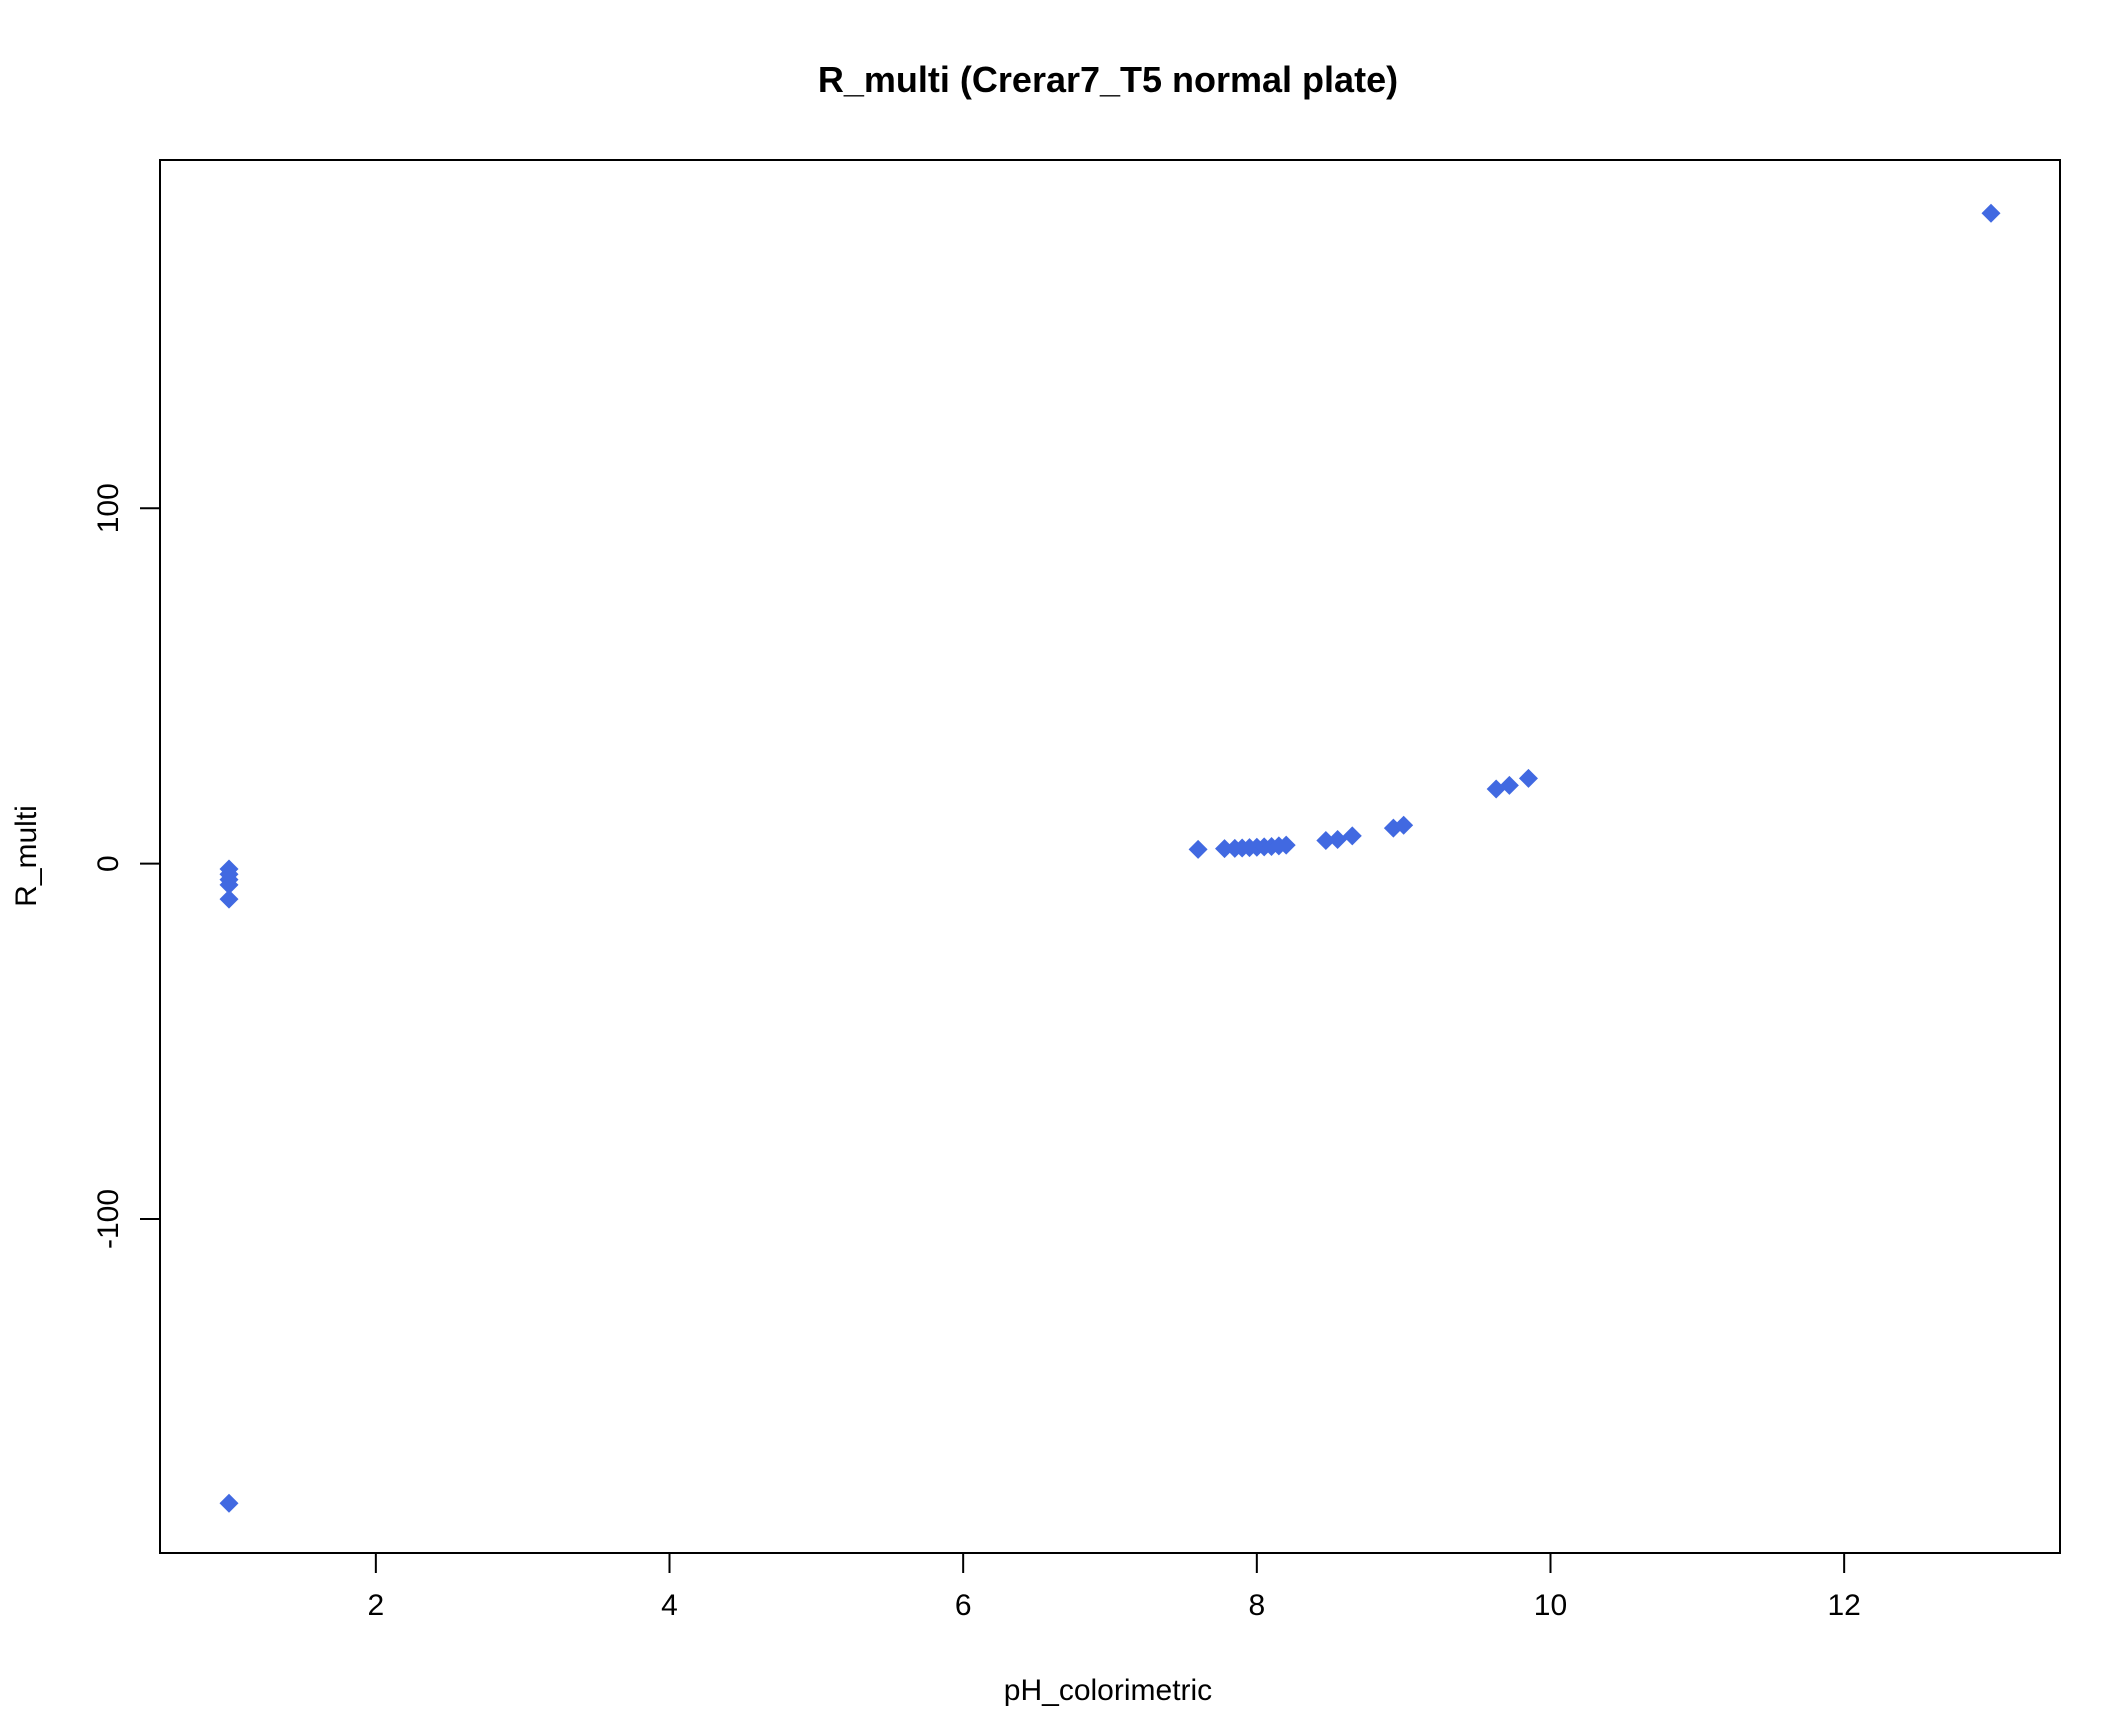  Describe the element at coordinates (1256, 1605) in the screenshot. I see `x-tick-label: 8` at that location.